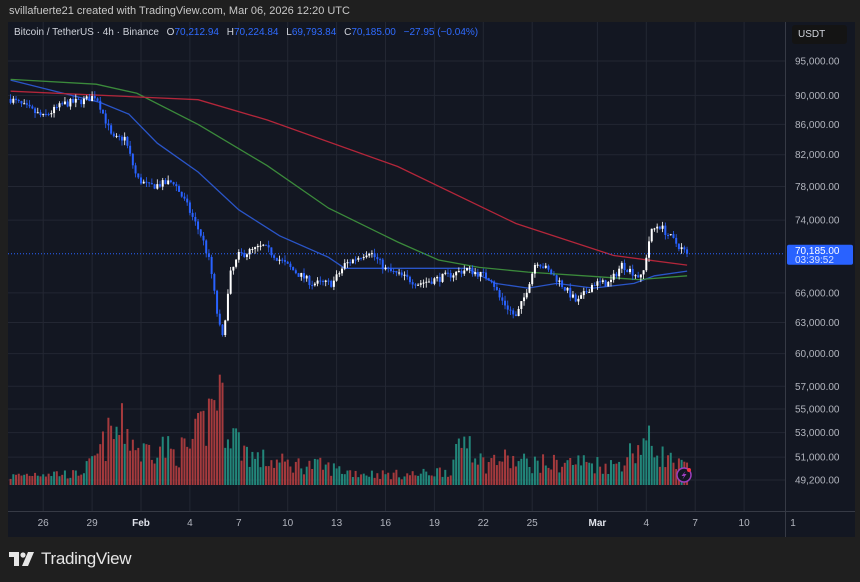 This screenshot has width=860, height=582. Describe the element at coordinates (417, 523) in the screenshot. I see `time-axis: 26 29 Feb 4 7 10 13 16 19 22 25 Mar 4 7 10 1` at that location.